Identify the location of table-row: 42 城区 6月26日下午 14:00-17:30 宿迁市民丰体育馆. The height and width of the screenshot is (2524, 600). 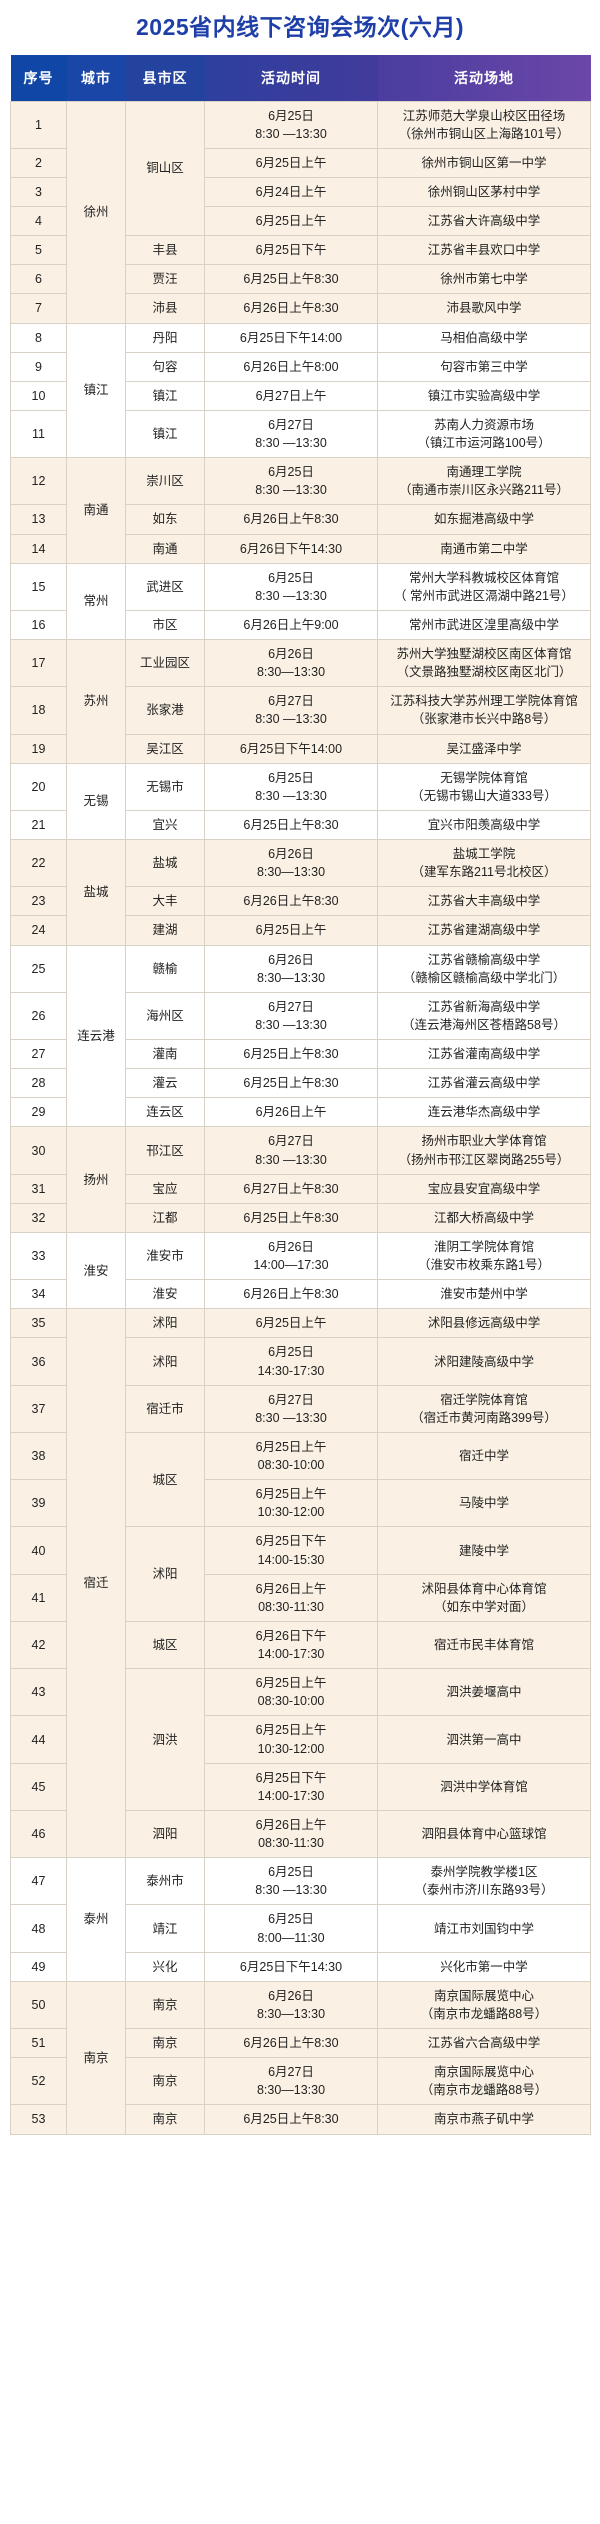
(300, 1645).